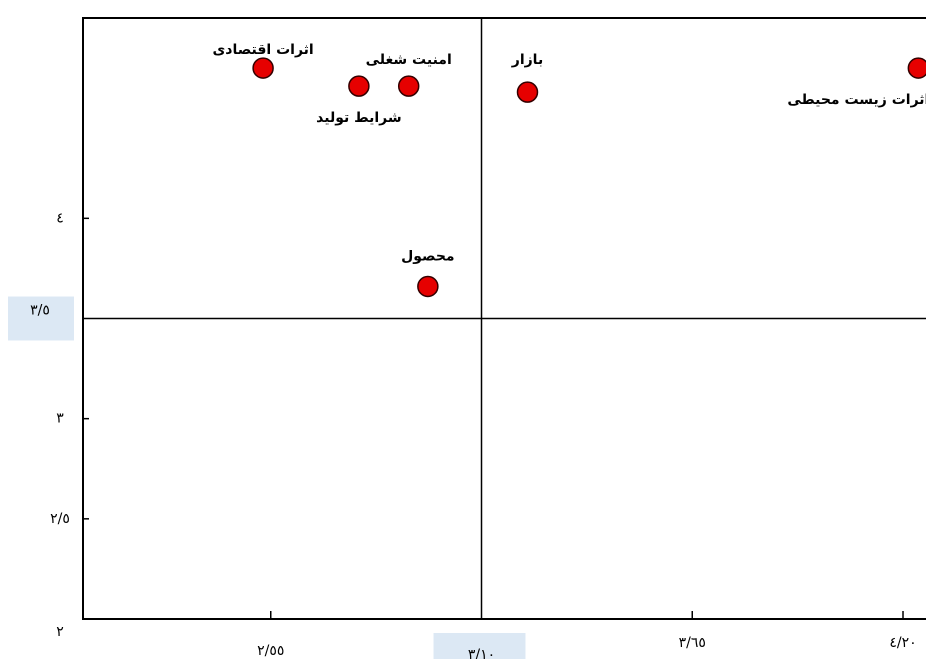 Image resolution: width=926 pixels, height=659 pixels. Describe the element at coordinates (359, 118) in the screenshot. I see `point-label: شرایط تولید` at that location.